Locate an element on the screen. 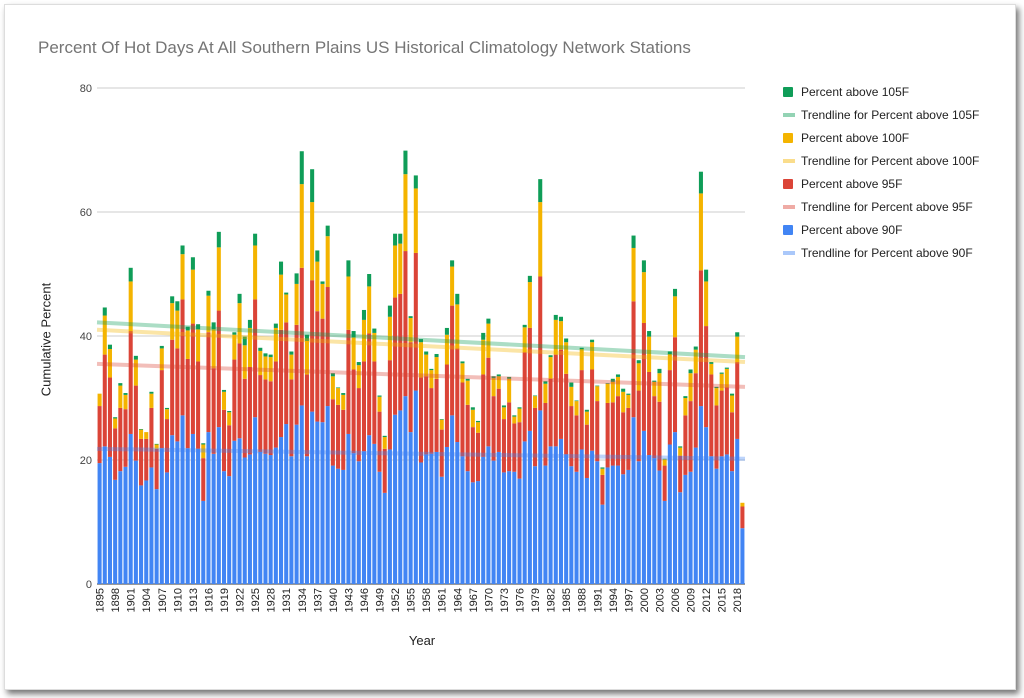 This screenshot has width=1024, height=698. x-tick-label: 2003 is located at coordinates (660, 600).